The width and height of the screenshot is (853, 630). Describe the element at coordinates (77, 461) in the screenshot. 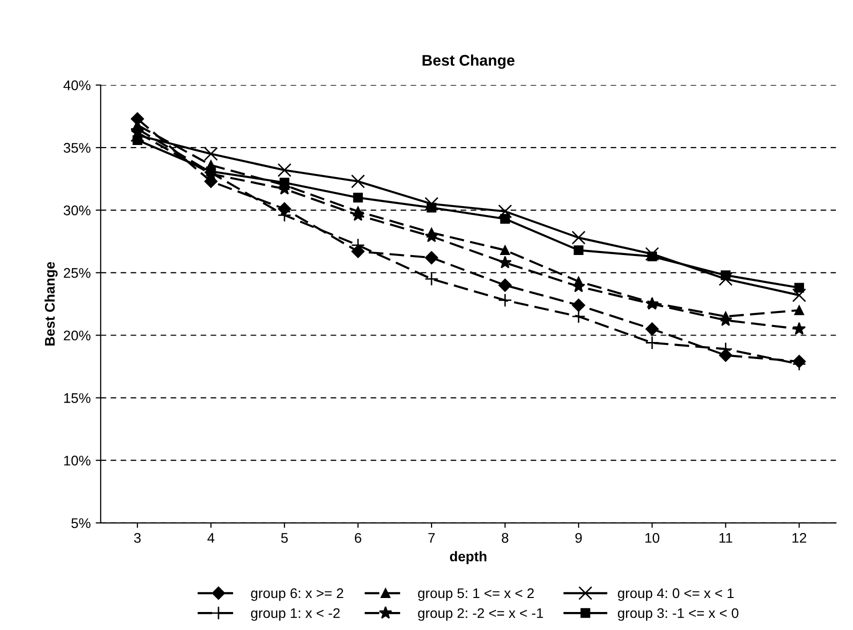

I see `y-tick-label: 10%` at that location.